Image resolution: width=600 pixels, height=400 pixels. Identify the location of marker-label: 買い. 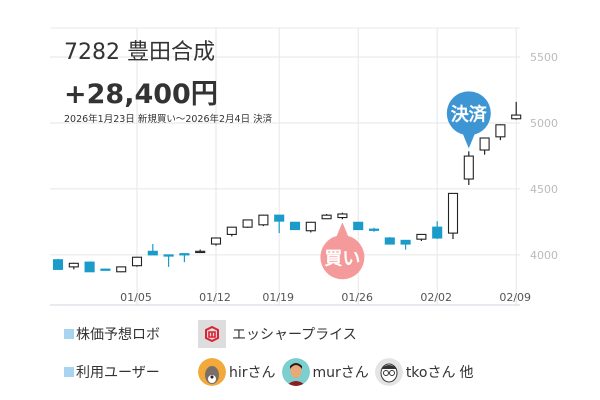
(342, 258).